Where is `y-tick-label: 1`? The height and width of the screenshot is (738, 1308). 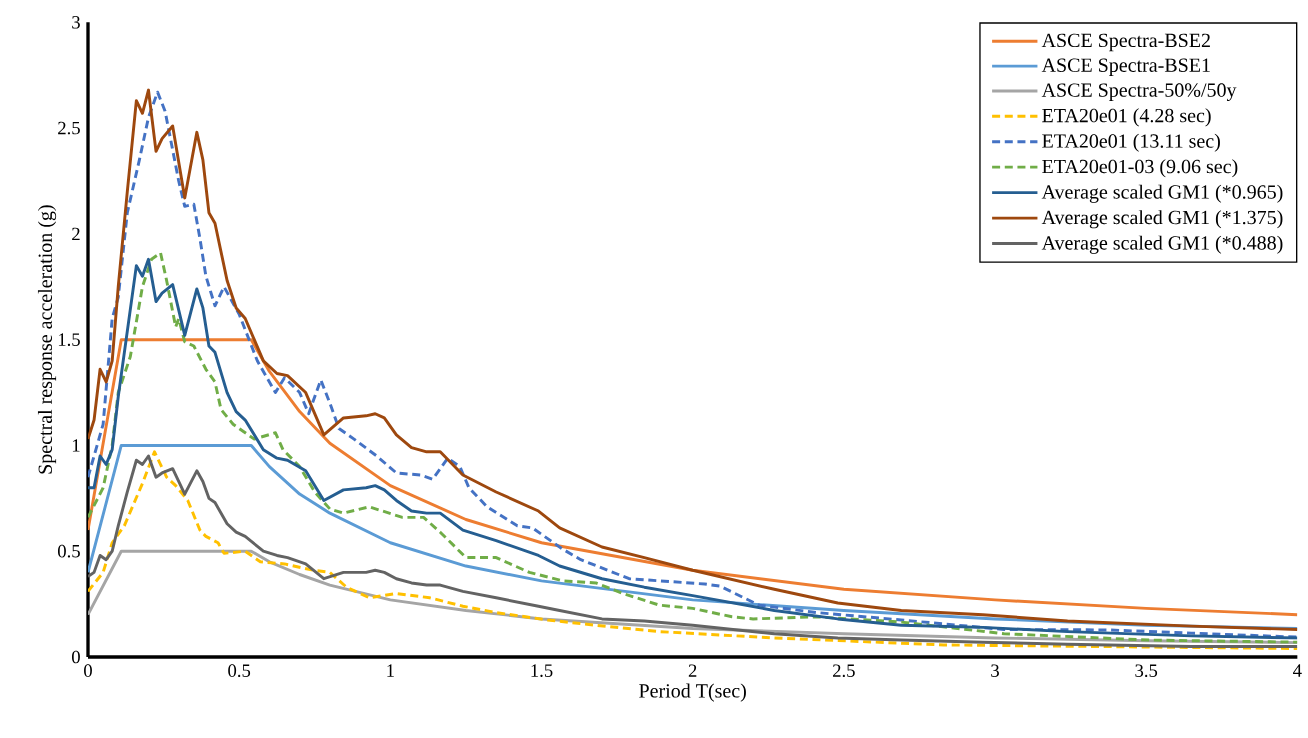
y-tick-label: 1 is located at coordinates (76, 445).